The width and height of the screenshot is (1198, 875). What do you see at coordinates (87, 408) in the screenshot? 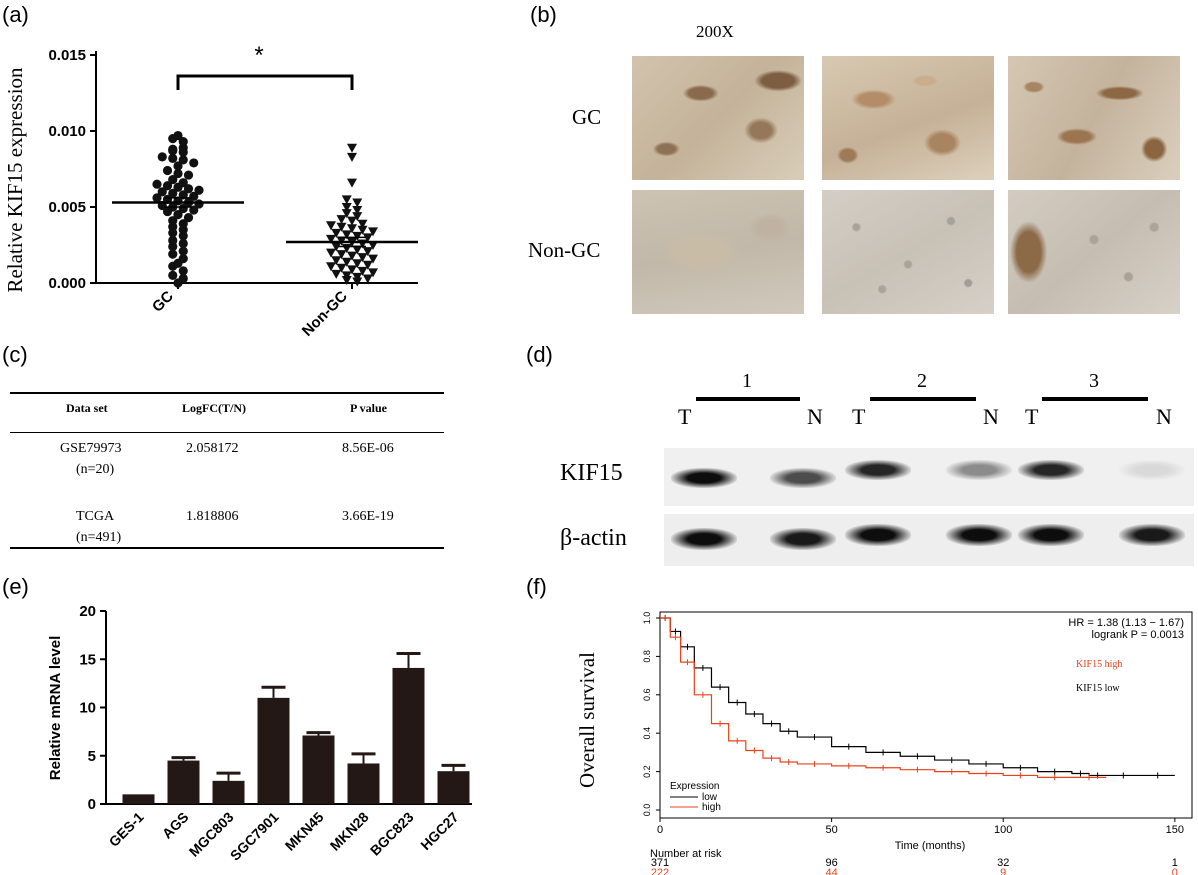
I see `table-header-dataset: Data set` at bounding box center [87, 408].